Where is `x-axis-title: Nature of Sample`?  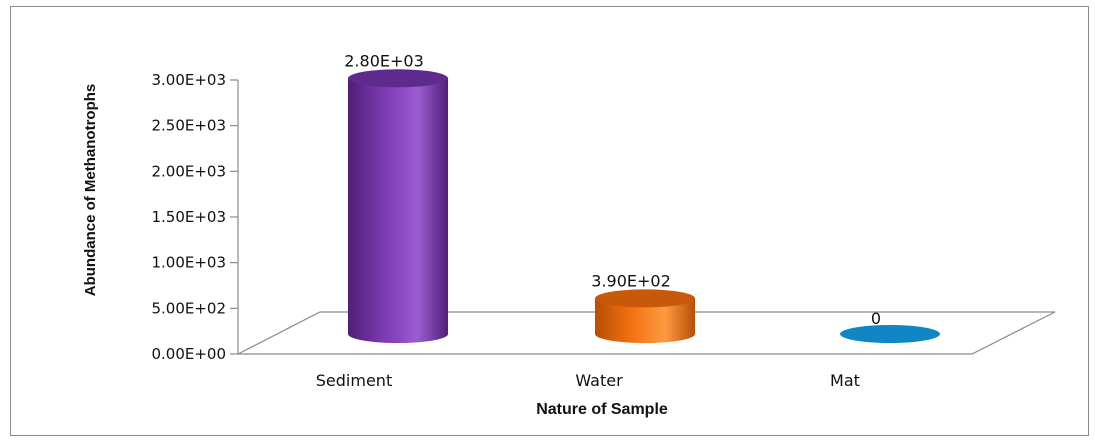 x-axis-title: Nature of Sample is located at coordinates (602, 409).